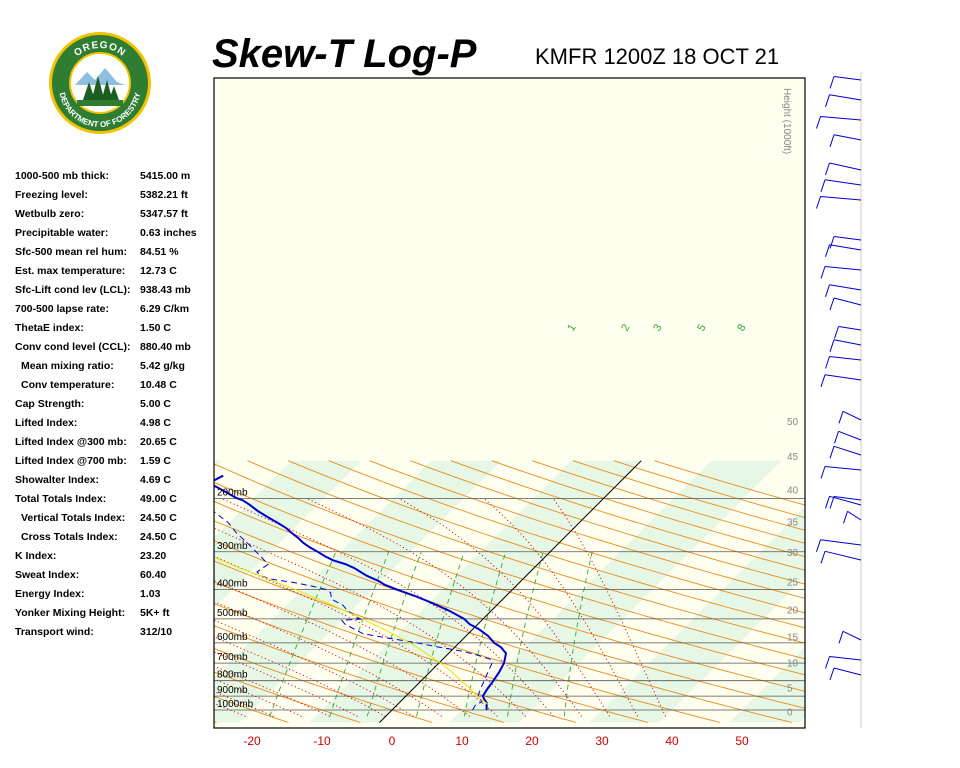 This screenshot has height=768, width=960. What do you see at coordinates (115, 177) in the screenshot?
I see `stat-row: 1000-500 mb thick: 5415.00 m` at bounding box center [115, 177].